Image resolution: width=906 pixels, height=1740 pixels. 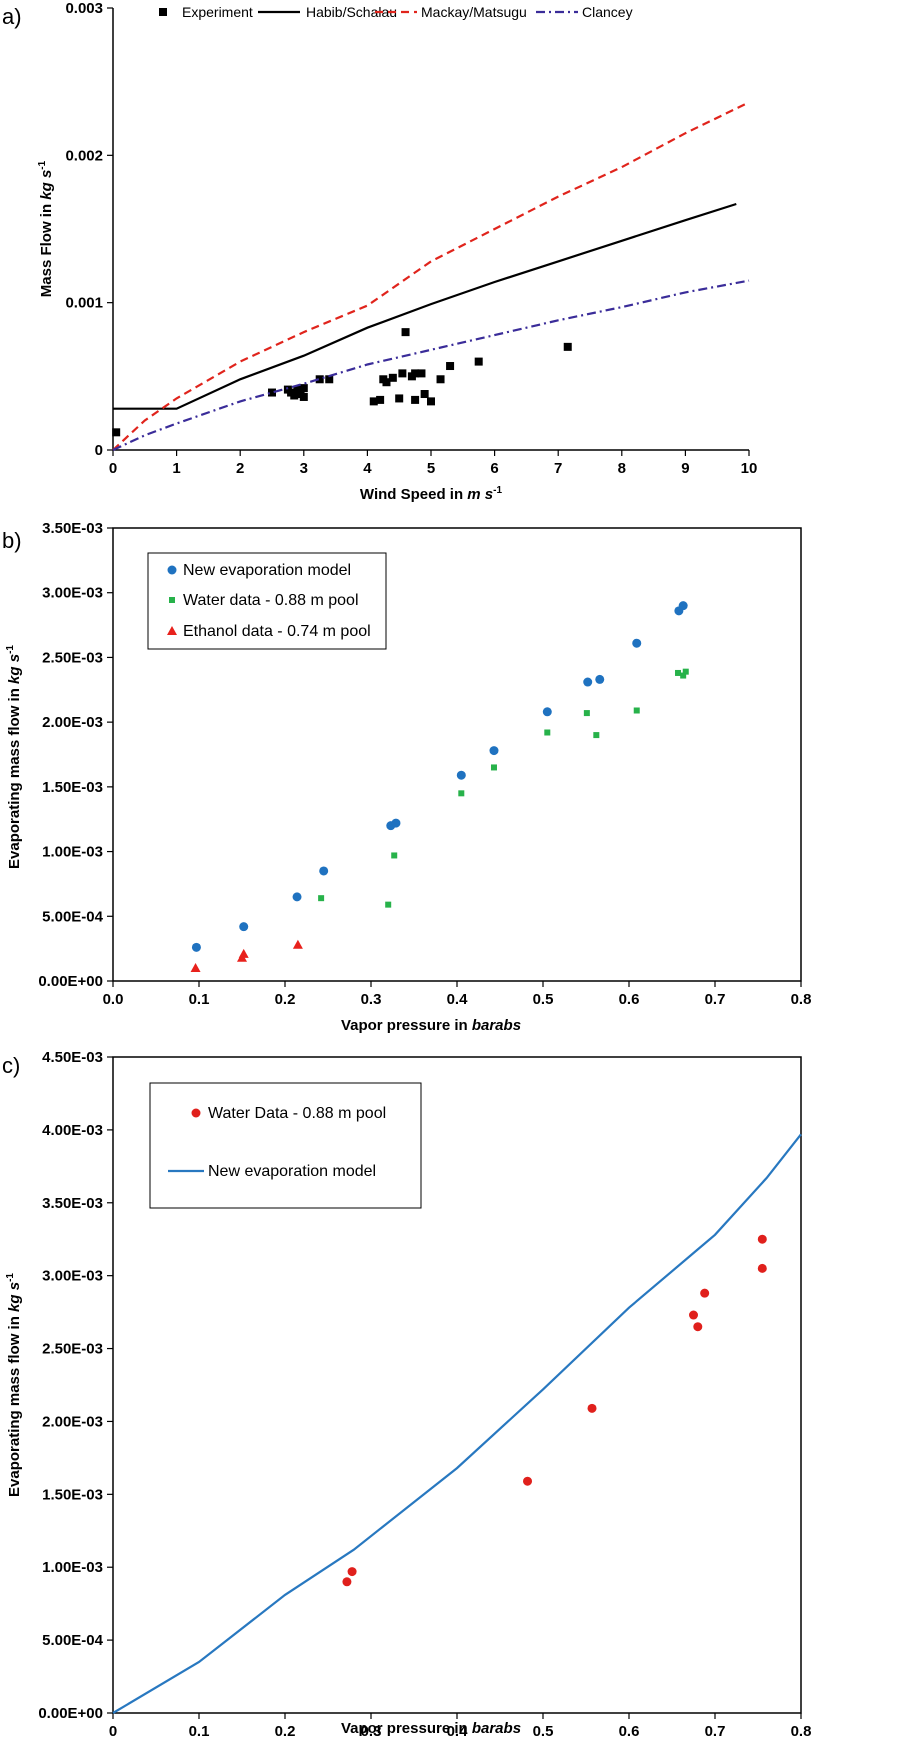 What do you see at coordinates (431, 494) in the screenshot?
I see `x-axis-label: Wind Speed in m s-1` at bounding box center [431, 494].